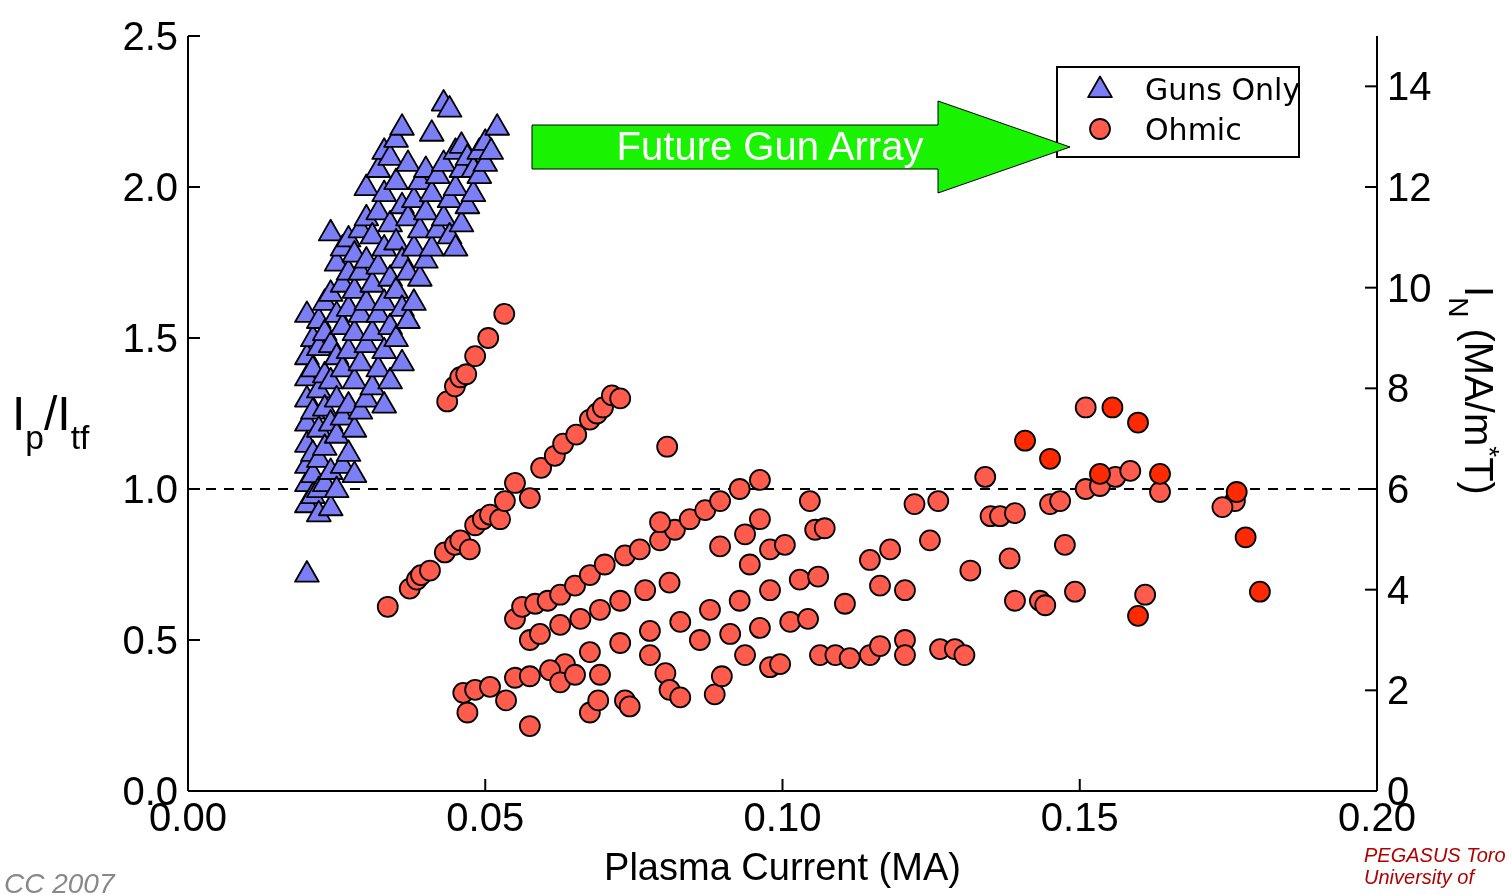 This screenshot has height=895, width=1512. Describe the element at coordinates (51, 421) in the screenshot. I see `y-axis-title: I$_{p}$/I$_{tf}$` at that location.